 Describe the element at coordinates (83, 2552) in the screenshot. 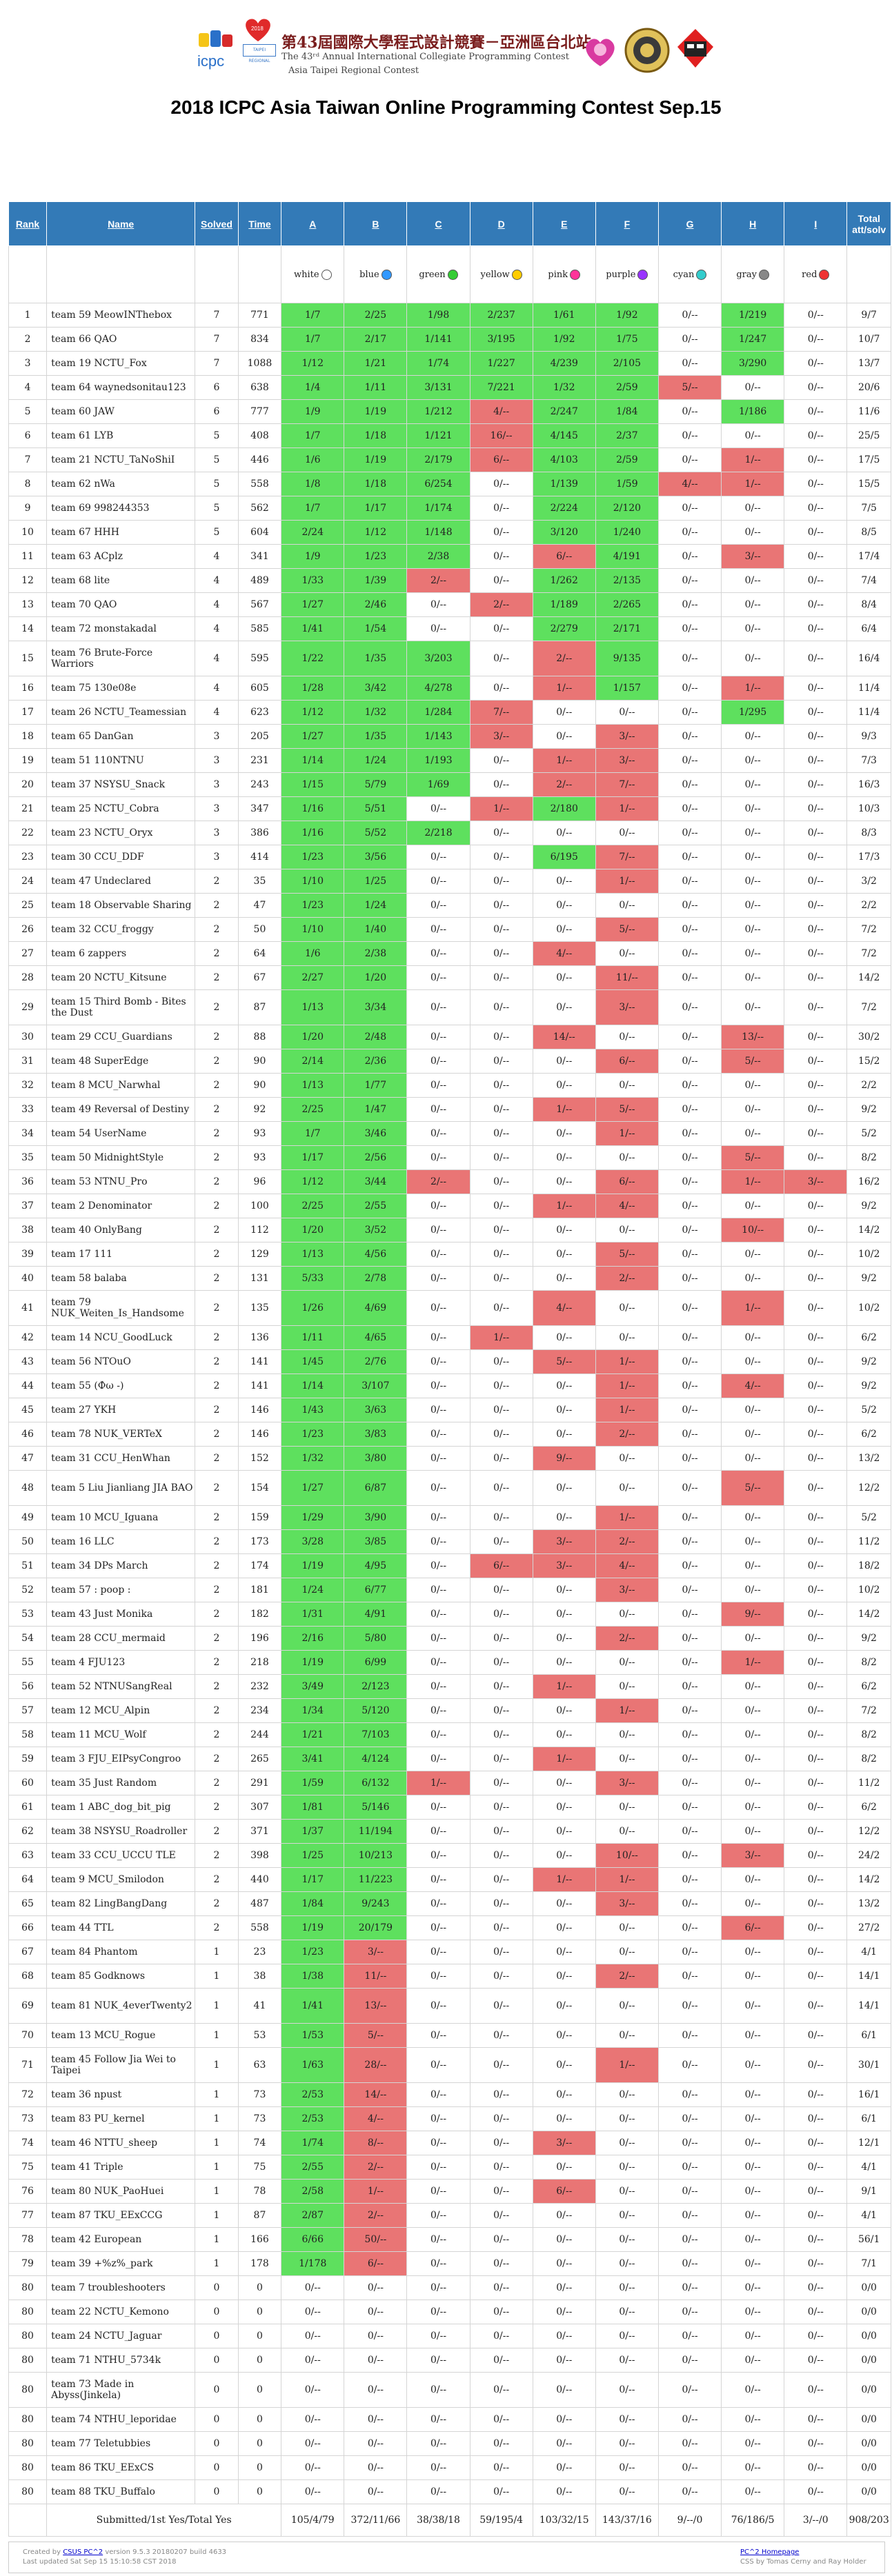

I see `pc2-link: CSUS PC^2` at that location.